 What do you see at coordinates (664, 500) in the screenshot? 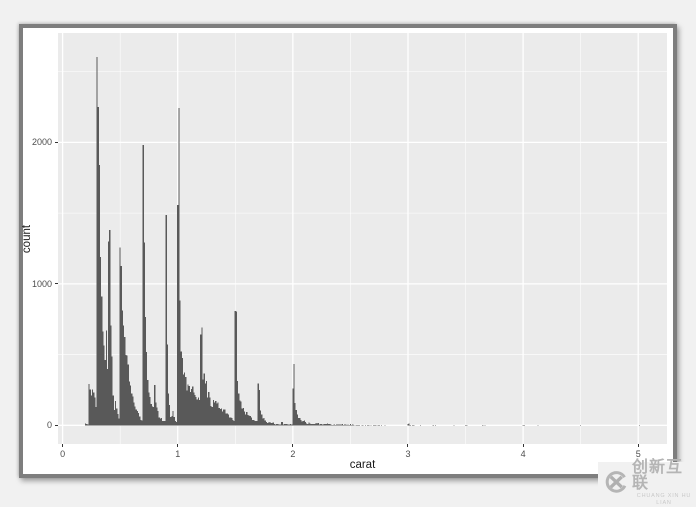
I see `watermark-brand-en: CHUANG XIN HU LIAN` at bounding box center [664, 500].